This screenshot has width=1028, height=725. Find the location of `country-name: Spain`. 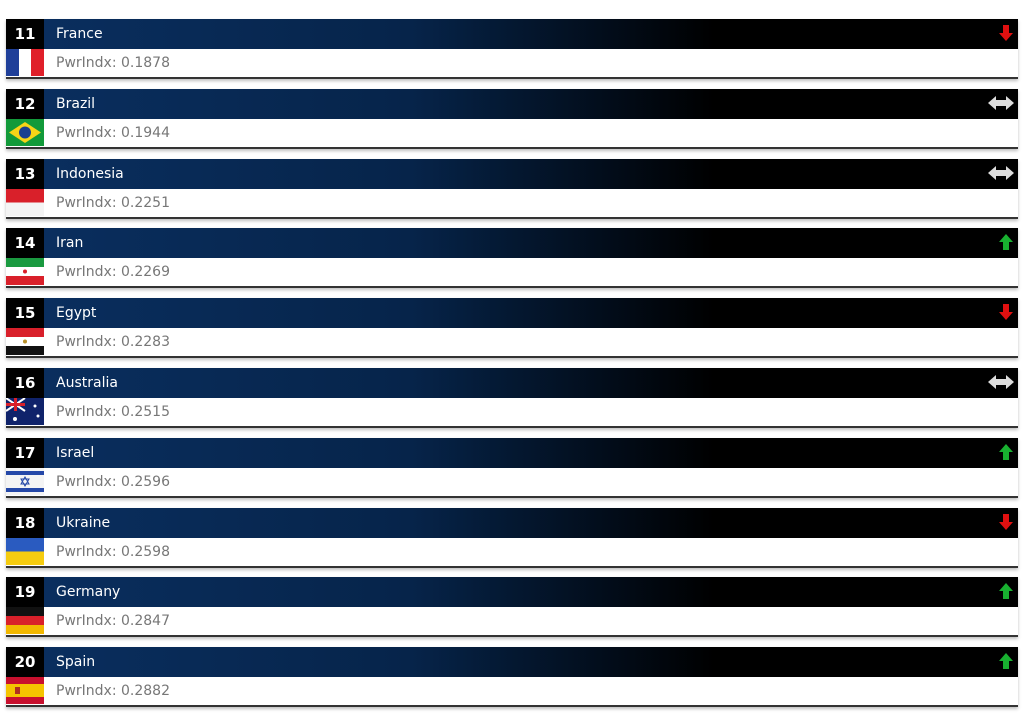

country-name: Spain is located at coordinates (76, 662).